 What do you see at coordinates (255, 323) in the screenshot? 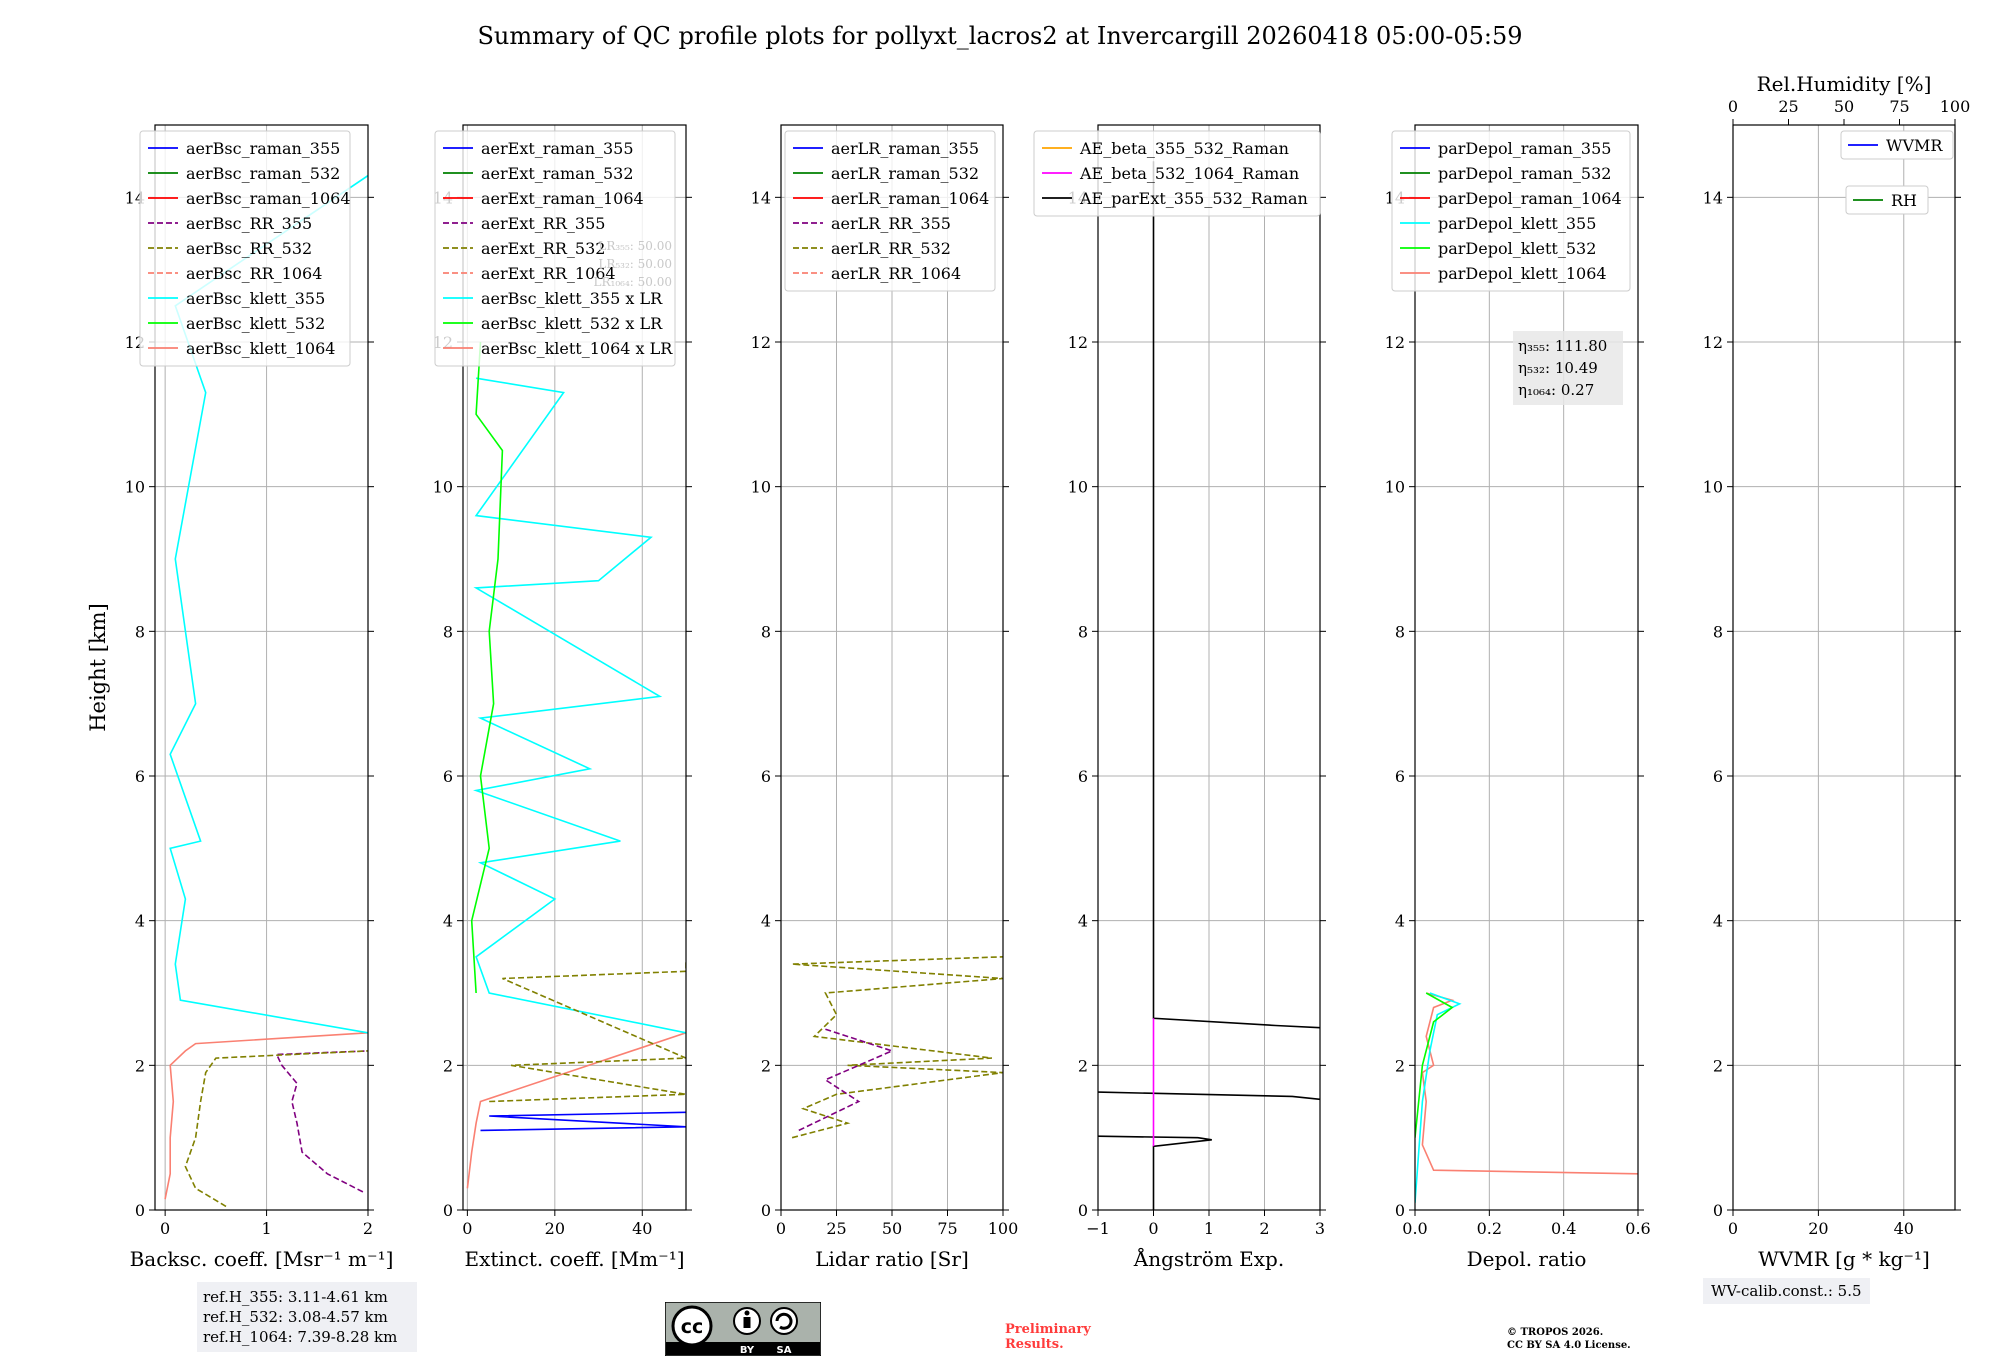
I see `legend-label-aerBsc_klett_532: aerBsc_klett_532` at bounding box center [255, 323].